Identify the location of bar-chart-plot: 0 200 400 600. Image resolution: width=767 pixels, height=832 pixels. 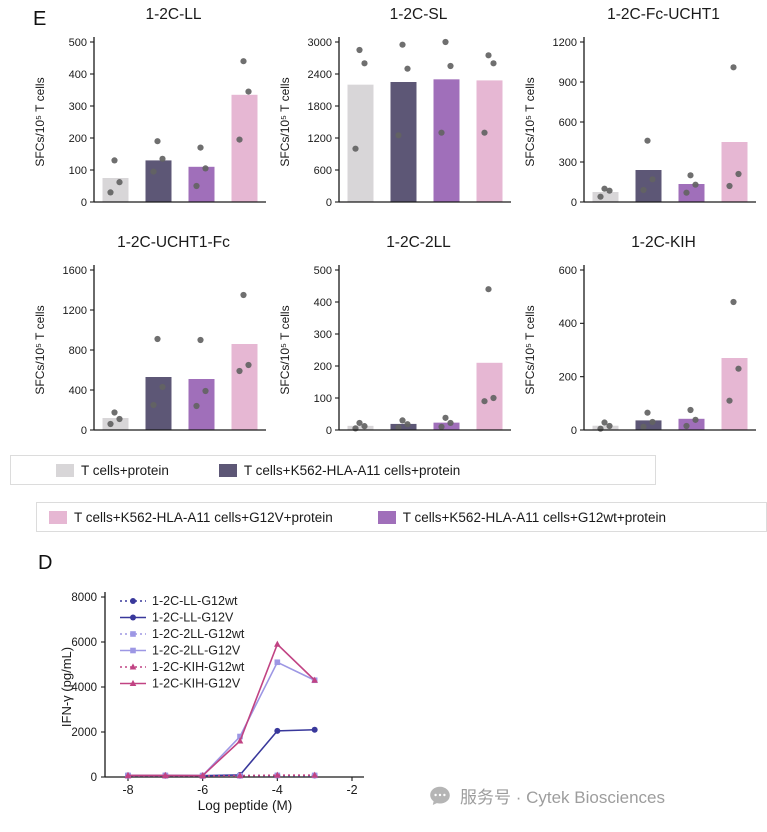
(657, 351).